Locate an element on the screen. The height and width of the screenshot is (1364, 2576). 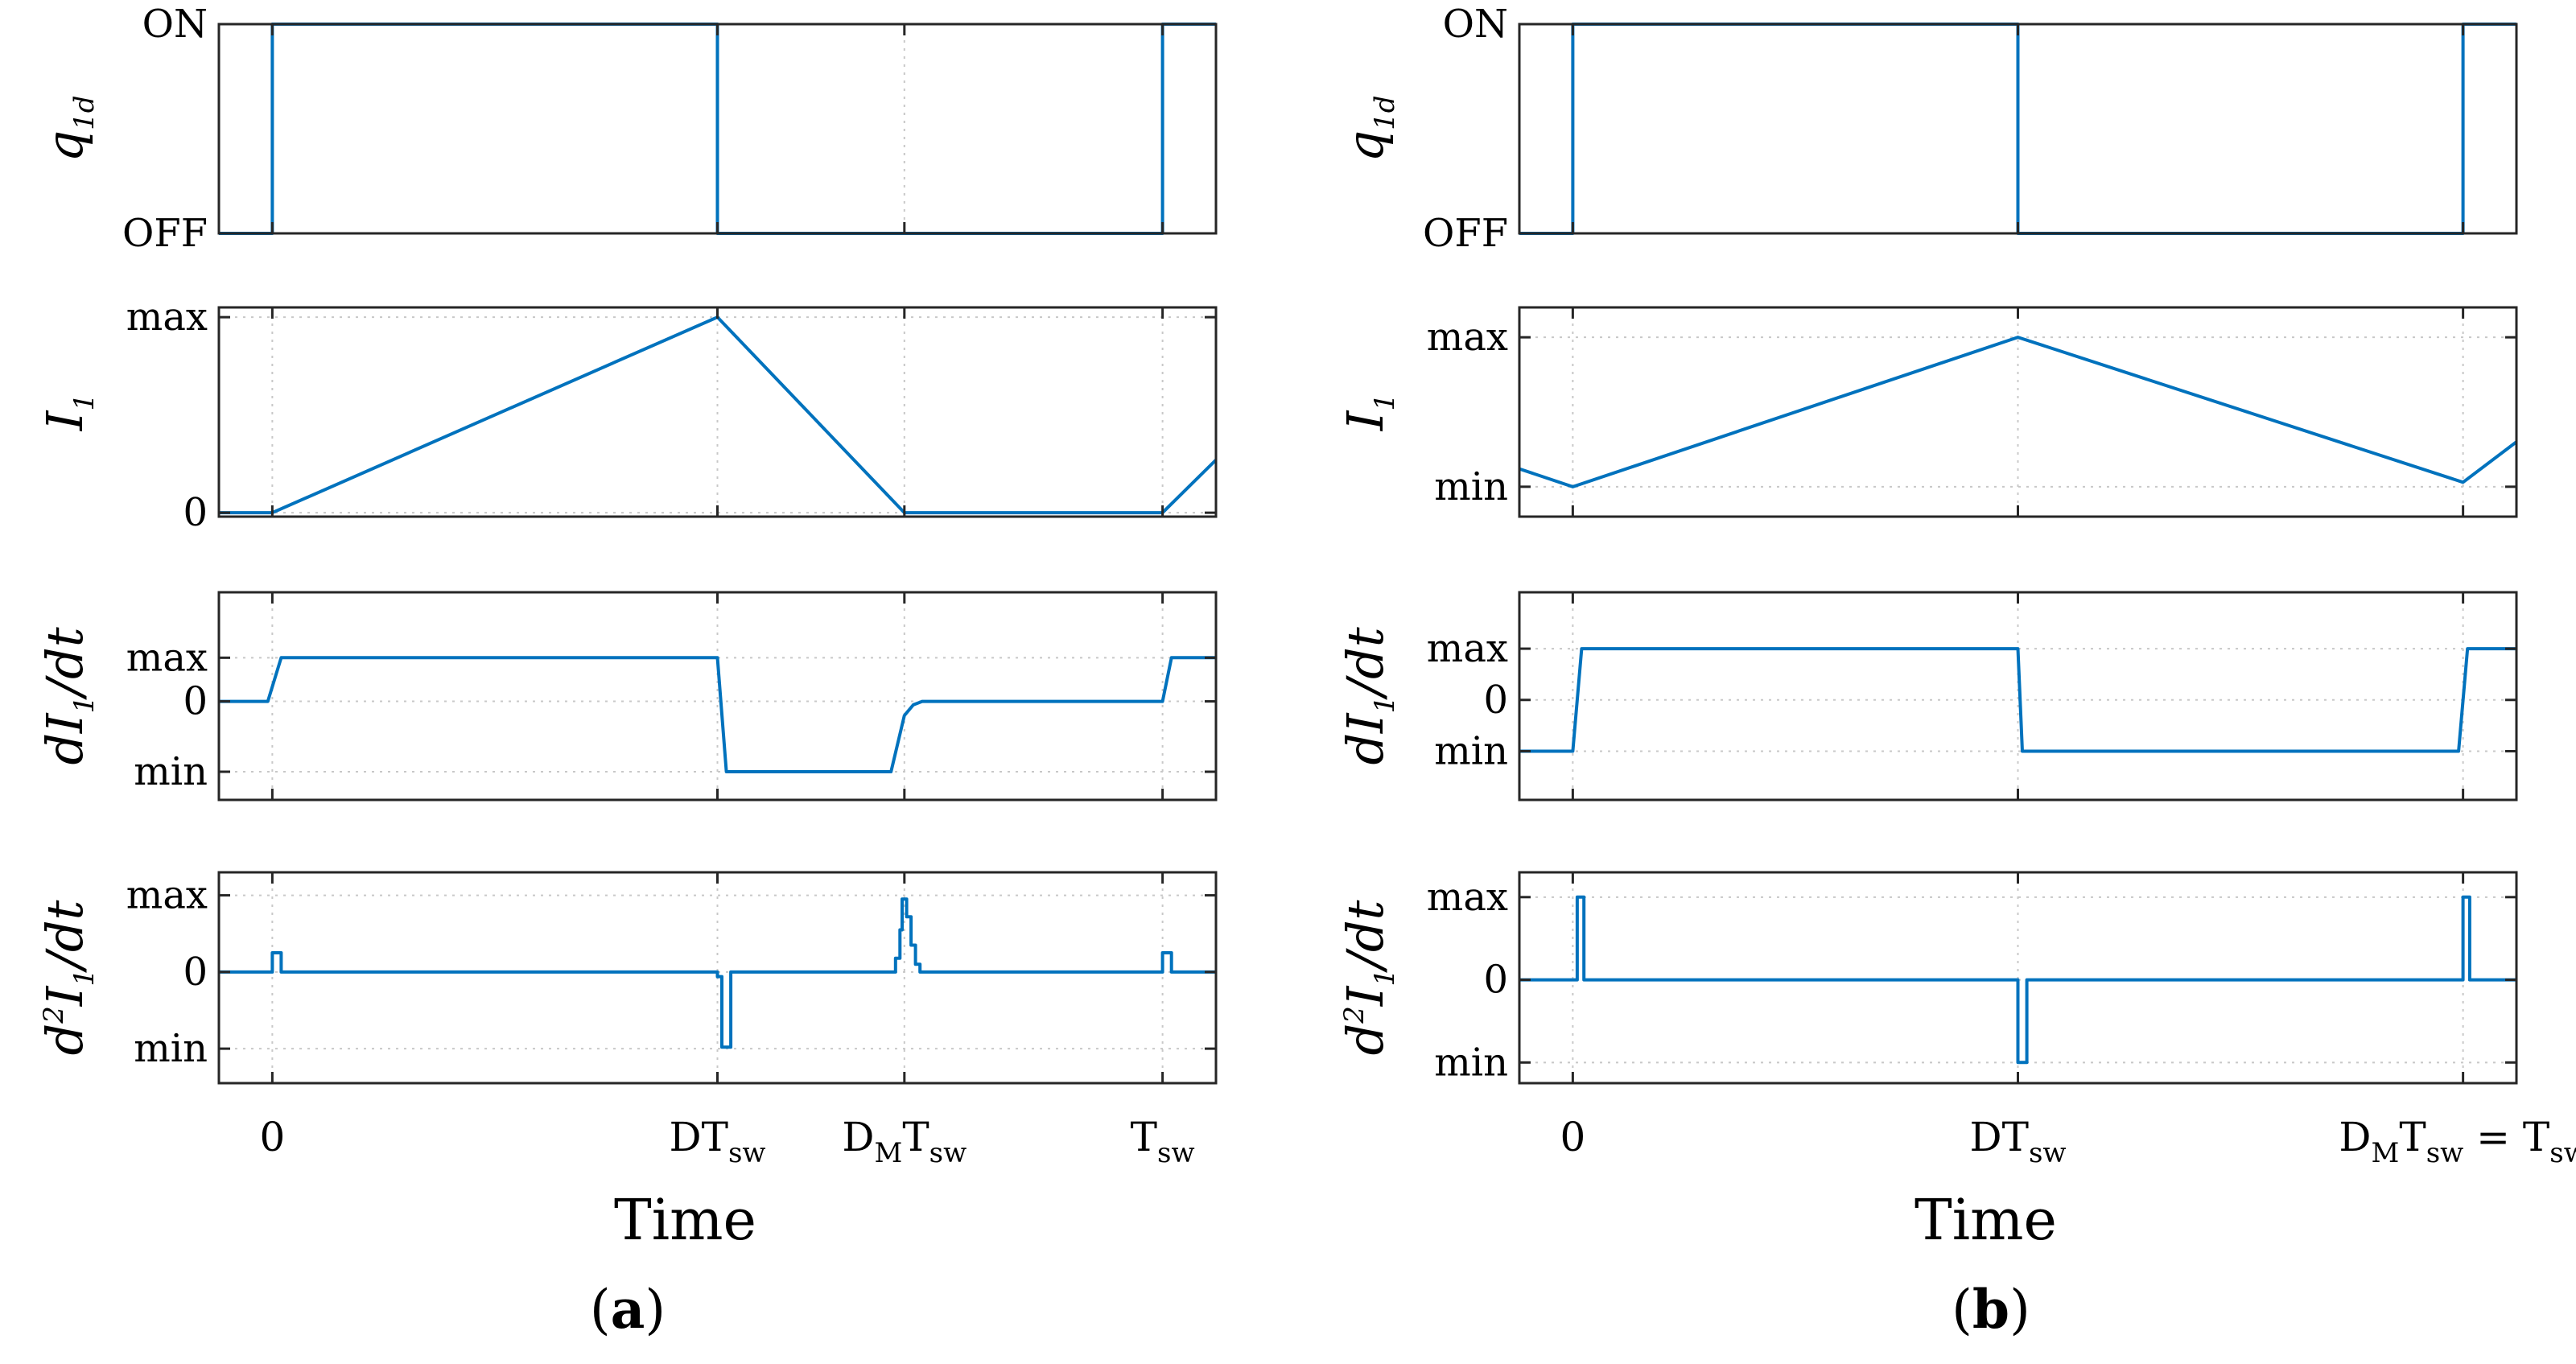
panel-I1: max min I1 is located at coordinates (1927, 412).